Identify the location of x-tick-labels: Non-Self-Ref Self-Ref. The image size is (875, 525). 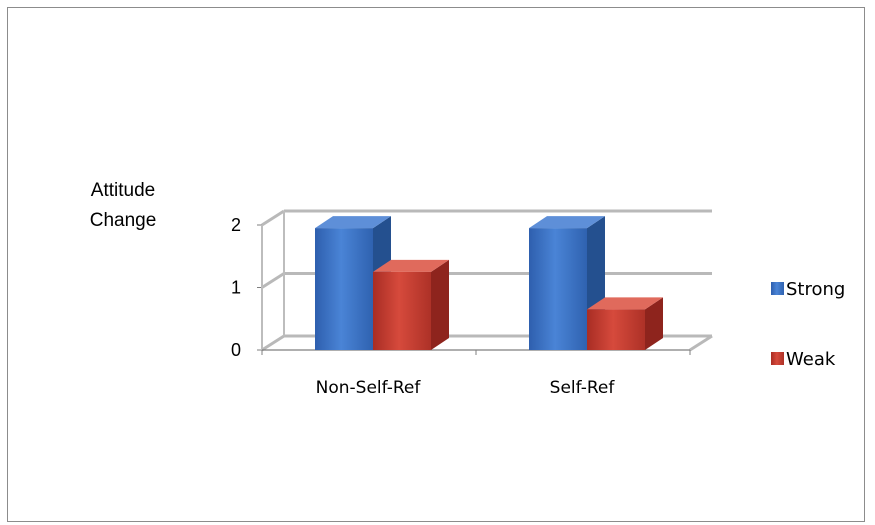
(466, 388).